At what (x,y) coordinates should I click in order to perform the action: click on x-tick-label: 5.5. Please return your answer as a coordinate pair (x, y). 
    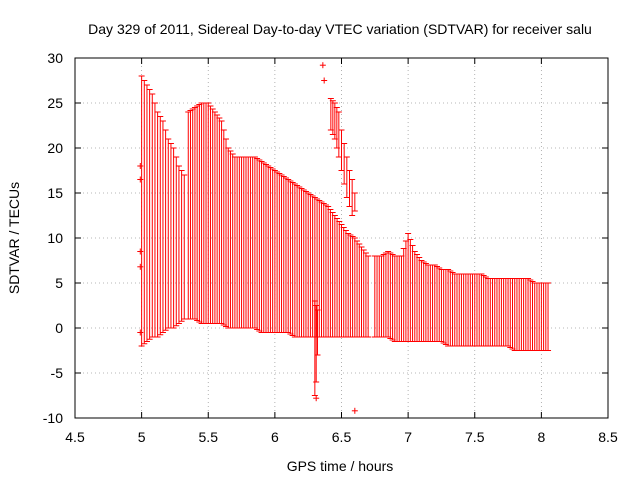
    Looking at the image, I should click on (209, 437).